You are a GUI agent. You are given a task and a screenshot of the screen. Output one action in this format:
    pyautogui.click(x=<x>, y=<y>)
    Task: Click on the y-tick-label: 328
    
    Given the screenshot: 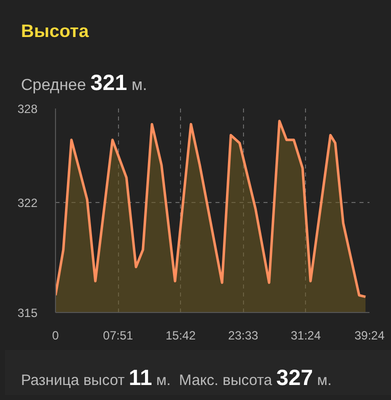 What is the action you would take?
    pyautogui.click(x=27, y=109)
    